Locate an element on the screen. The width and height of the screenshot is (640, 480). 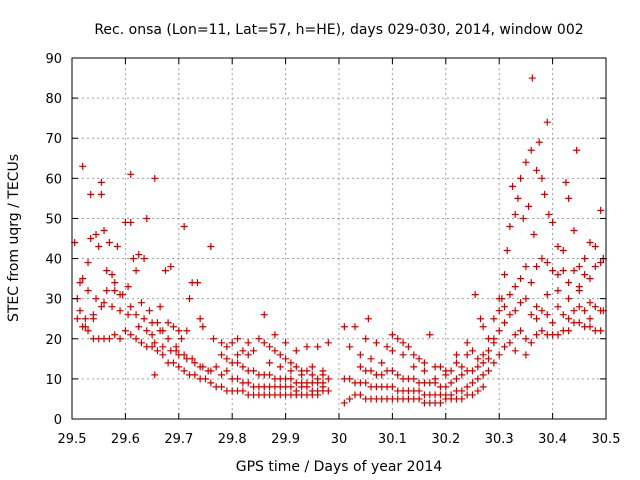
y-tick-label: 80 is located at coordinates (53, 99).